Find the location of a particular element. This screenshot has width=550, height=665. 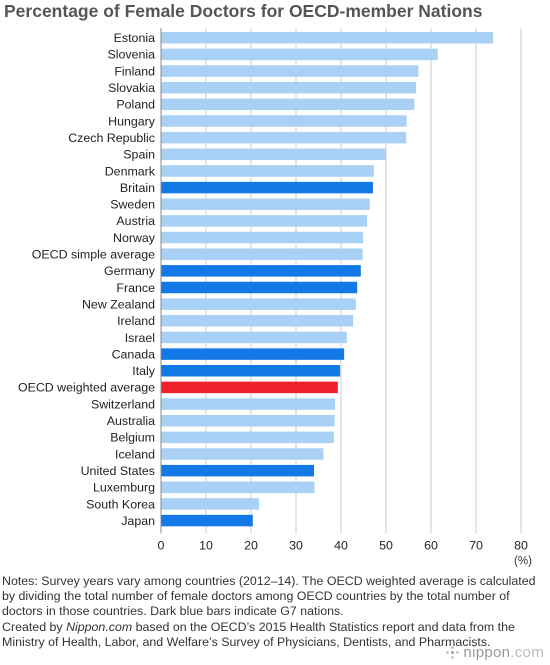

category-label: Iceland is located at coordinates (135, 454).